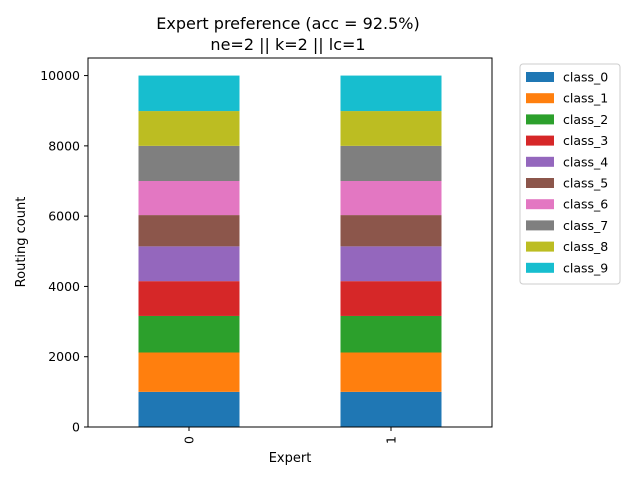 The height and width of the screenshot is (480, 640). Describe the element at coordinates (290, 458) in the screenshot. I see `x-axis-label: Expert` at that location.